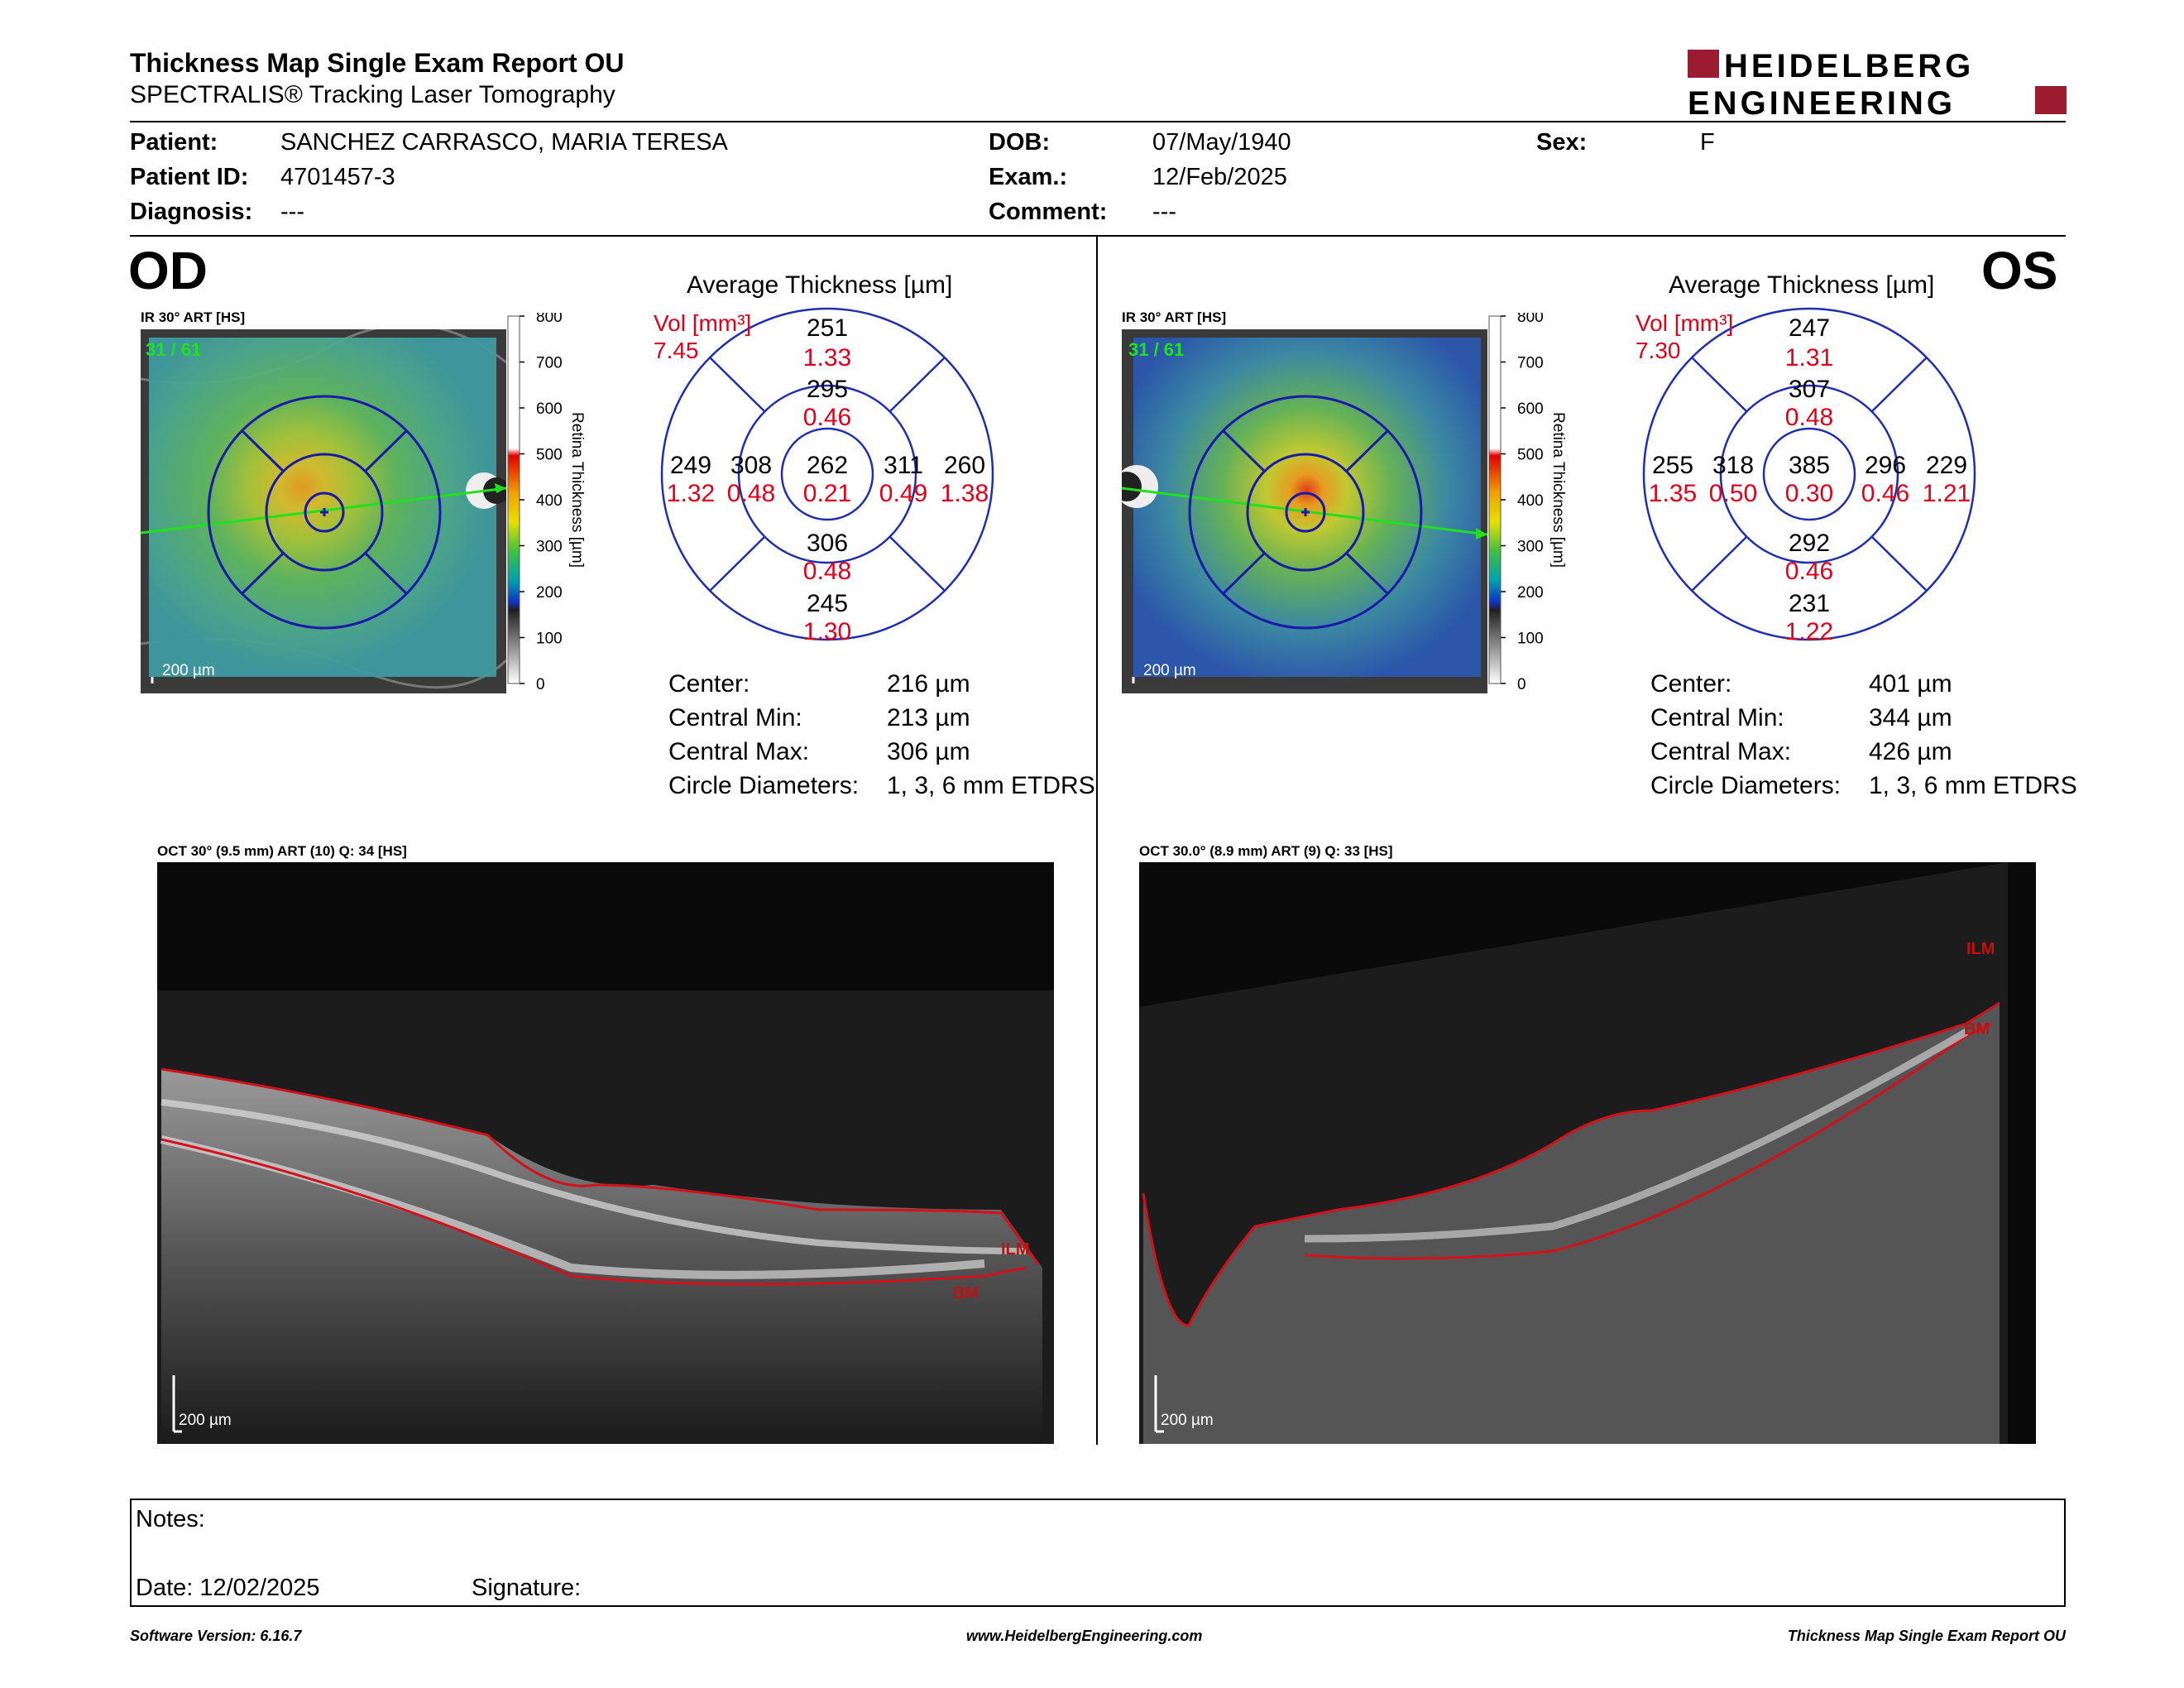  I want to click on exam-label: Exam.:, so click(1028, 177).